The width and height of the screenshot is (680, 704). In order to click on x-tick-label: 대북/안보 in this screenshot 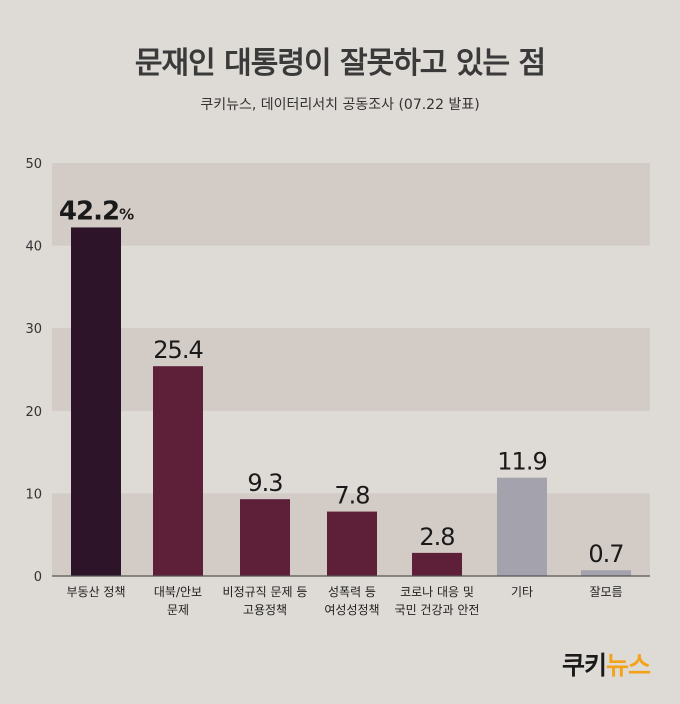, I will do `click(178, 592)`.